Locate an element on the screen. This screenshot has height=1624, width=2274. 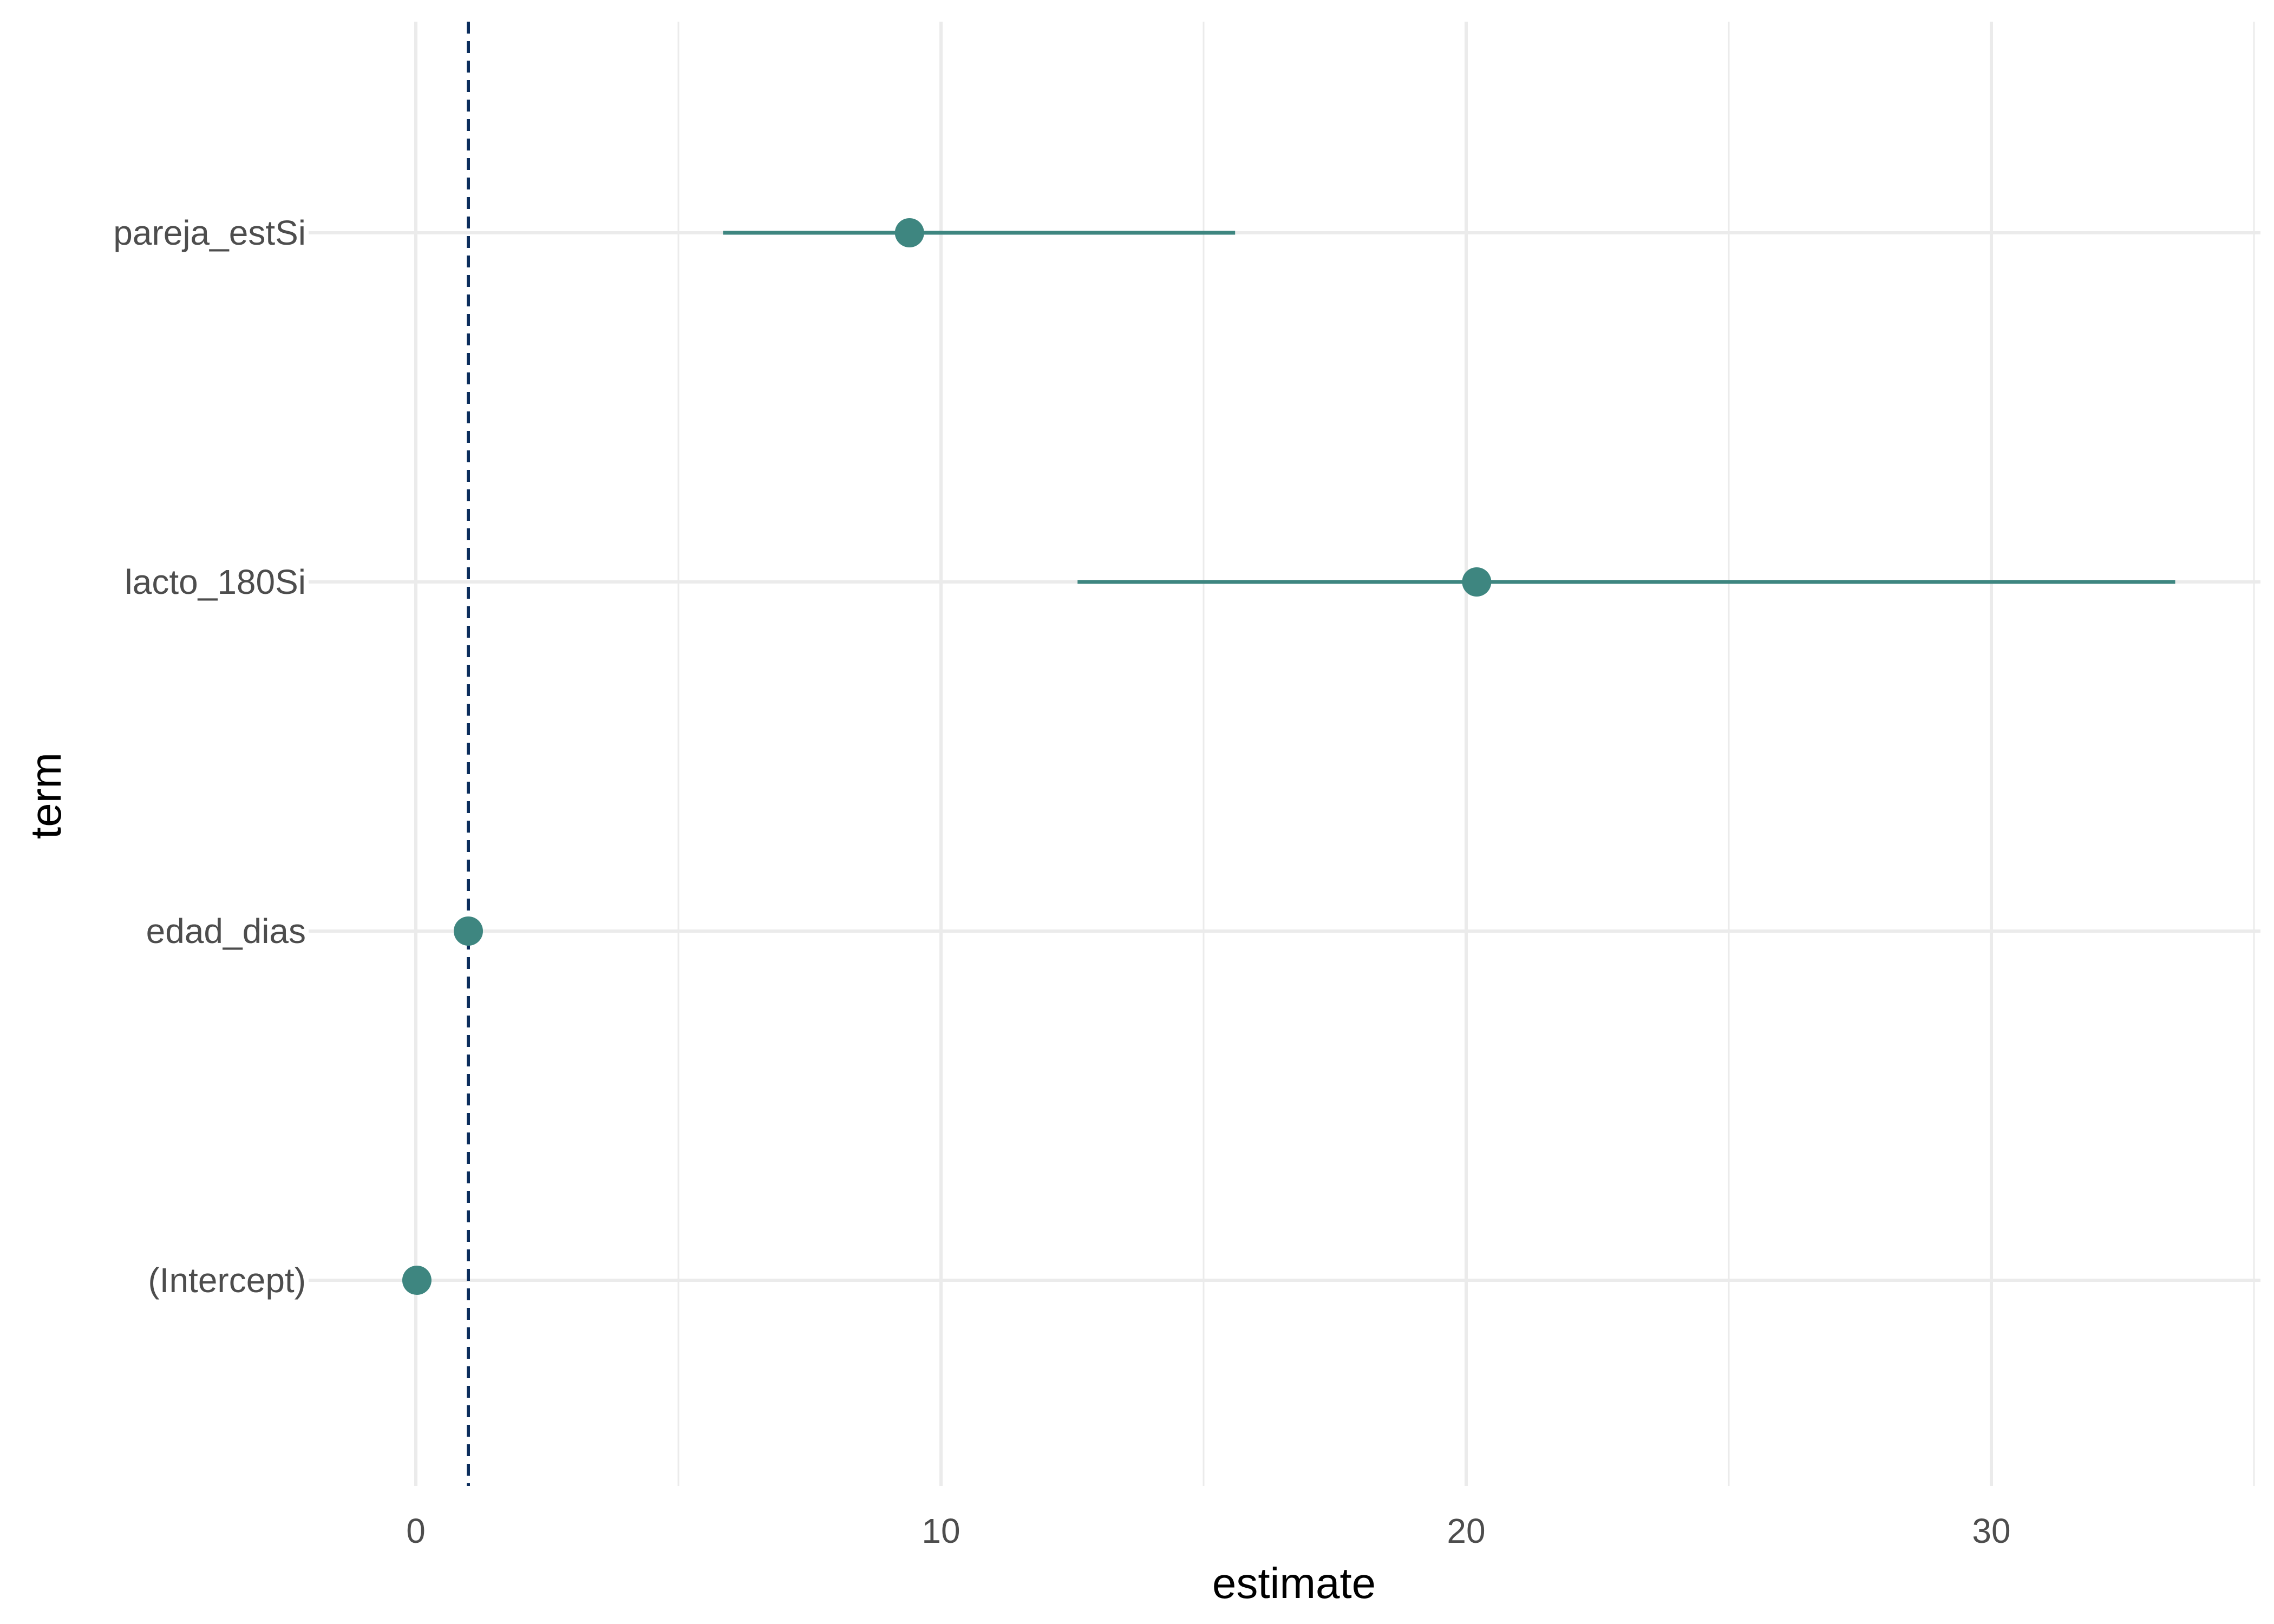
y-tick-label: lacto_180Si is located at coordinates (216, 581).